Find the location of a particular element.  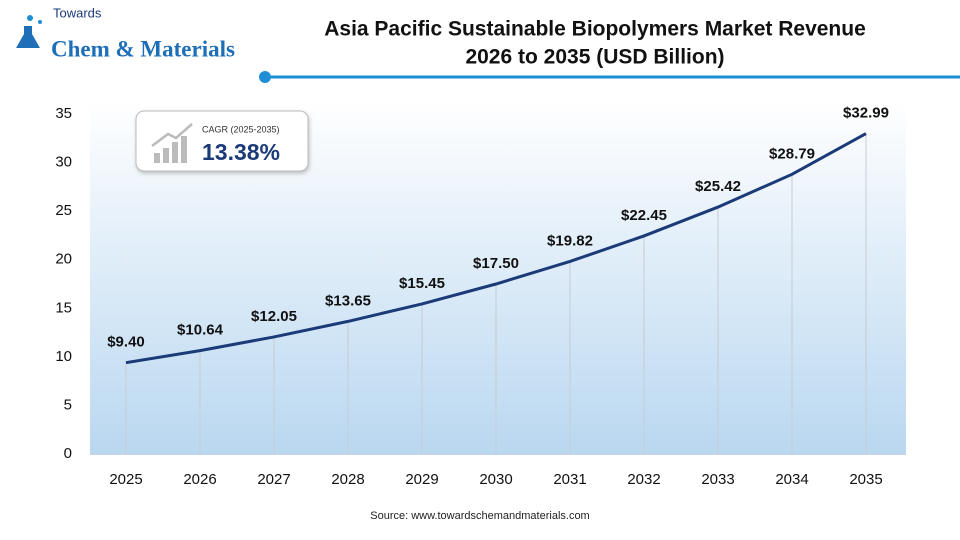

y-tick-label: 0 is located at coordinates (68, 453).